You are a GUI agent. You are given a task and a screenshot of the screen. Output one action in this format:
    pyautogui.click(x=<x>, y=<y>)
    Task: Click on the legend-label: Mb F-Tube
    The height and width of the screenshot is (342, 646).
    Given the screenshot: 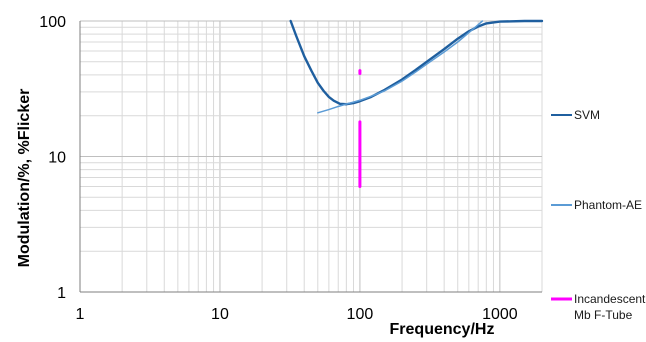 What is the action you would take?
    pyautogui.click(x=603, y=315)
    